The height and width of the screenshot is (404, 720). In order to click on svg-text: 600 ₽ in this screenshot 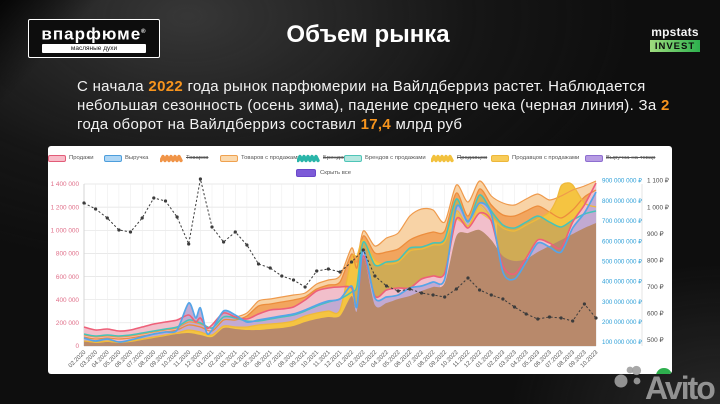, I will do `click(655, 314)`.